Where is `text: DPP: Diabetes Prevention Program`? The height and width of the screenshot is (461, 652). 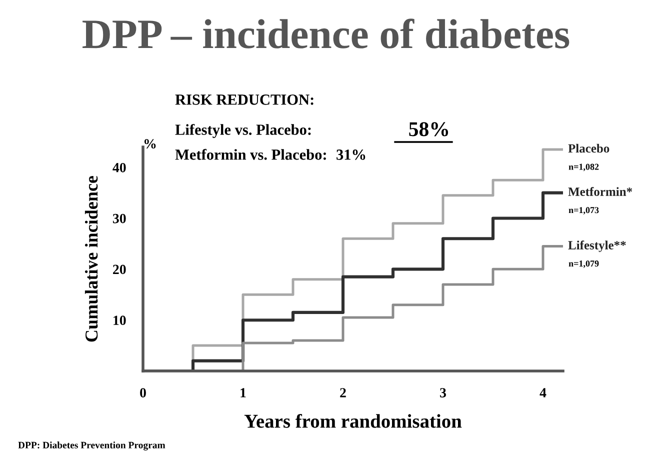
text: DPP: Diabetes Prevention Program is located at coordinates (92, 446).